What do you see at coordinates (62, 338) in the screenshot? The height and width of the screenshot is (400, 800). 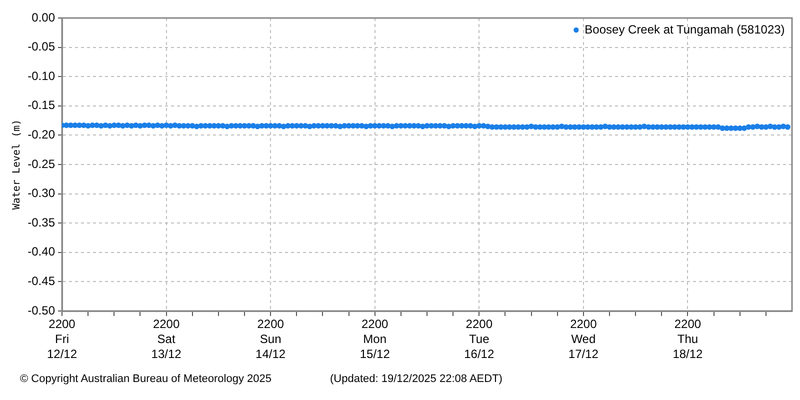 I see `x-tick-label: 2200 Fri 12/12` at bounding box center [62, 338].